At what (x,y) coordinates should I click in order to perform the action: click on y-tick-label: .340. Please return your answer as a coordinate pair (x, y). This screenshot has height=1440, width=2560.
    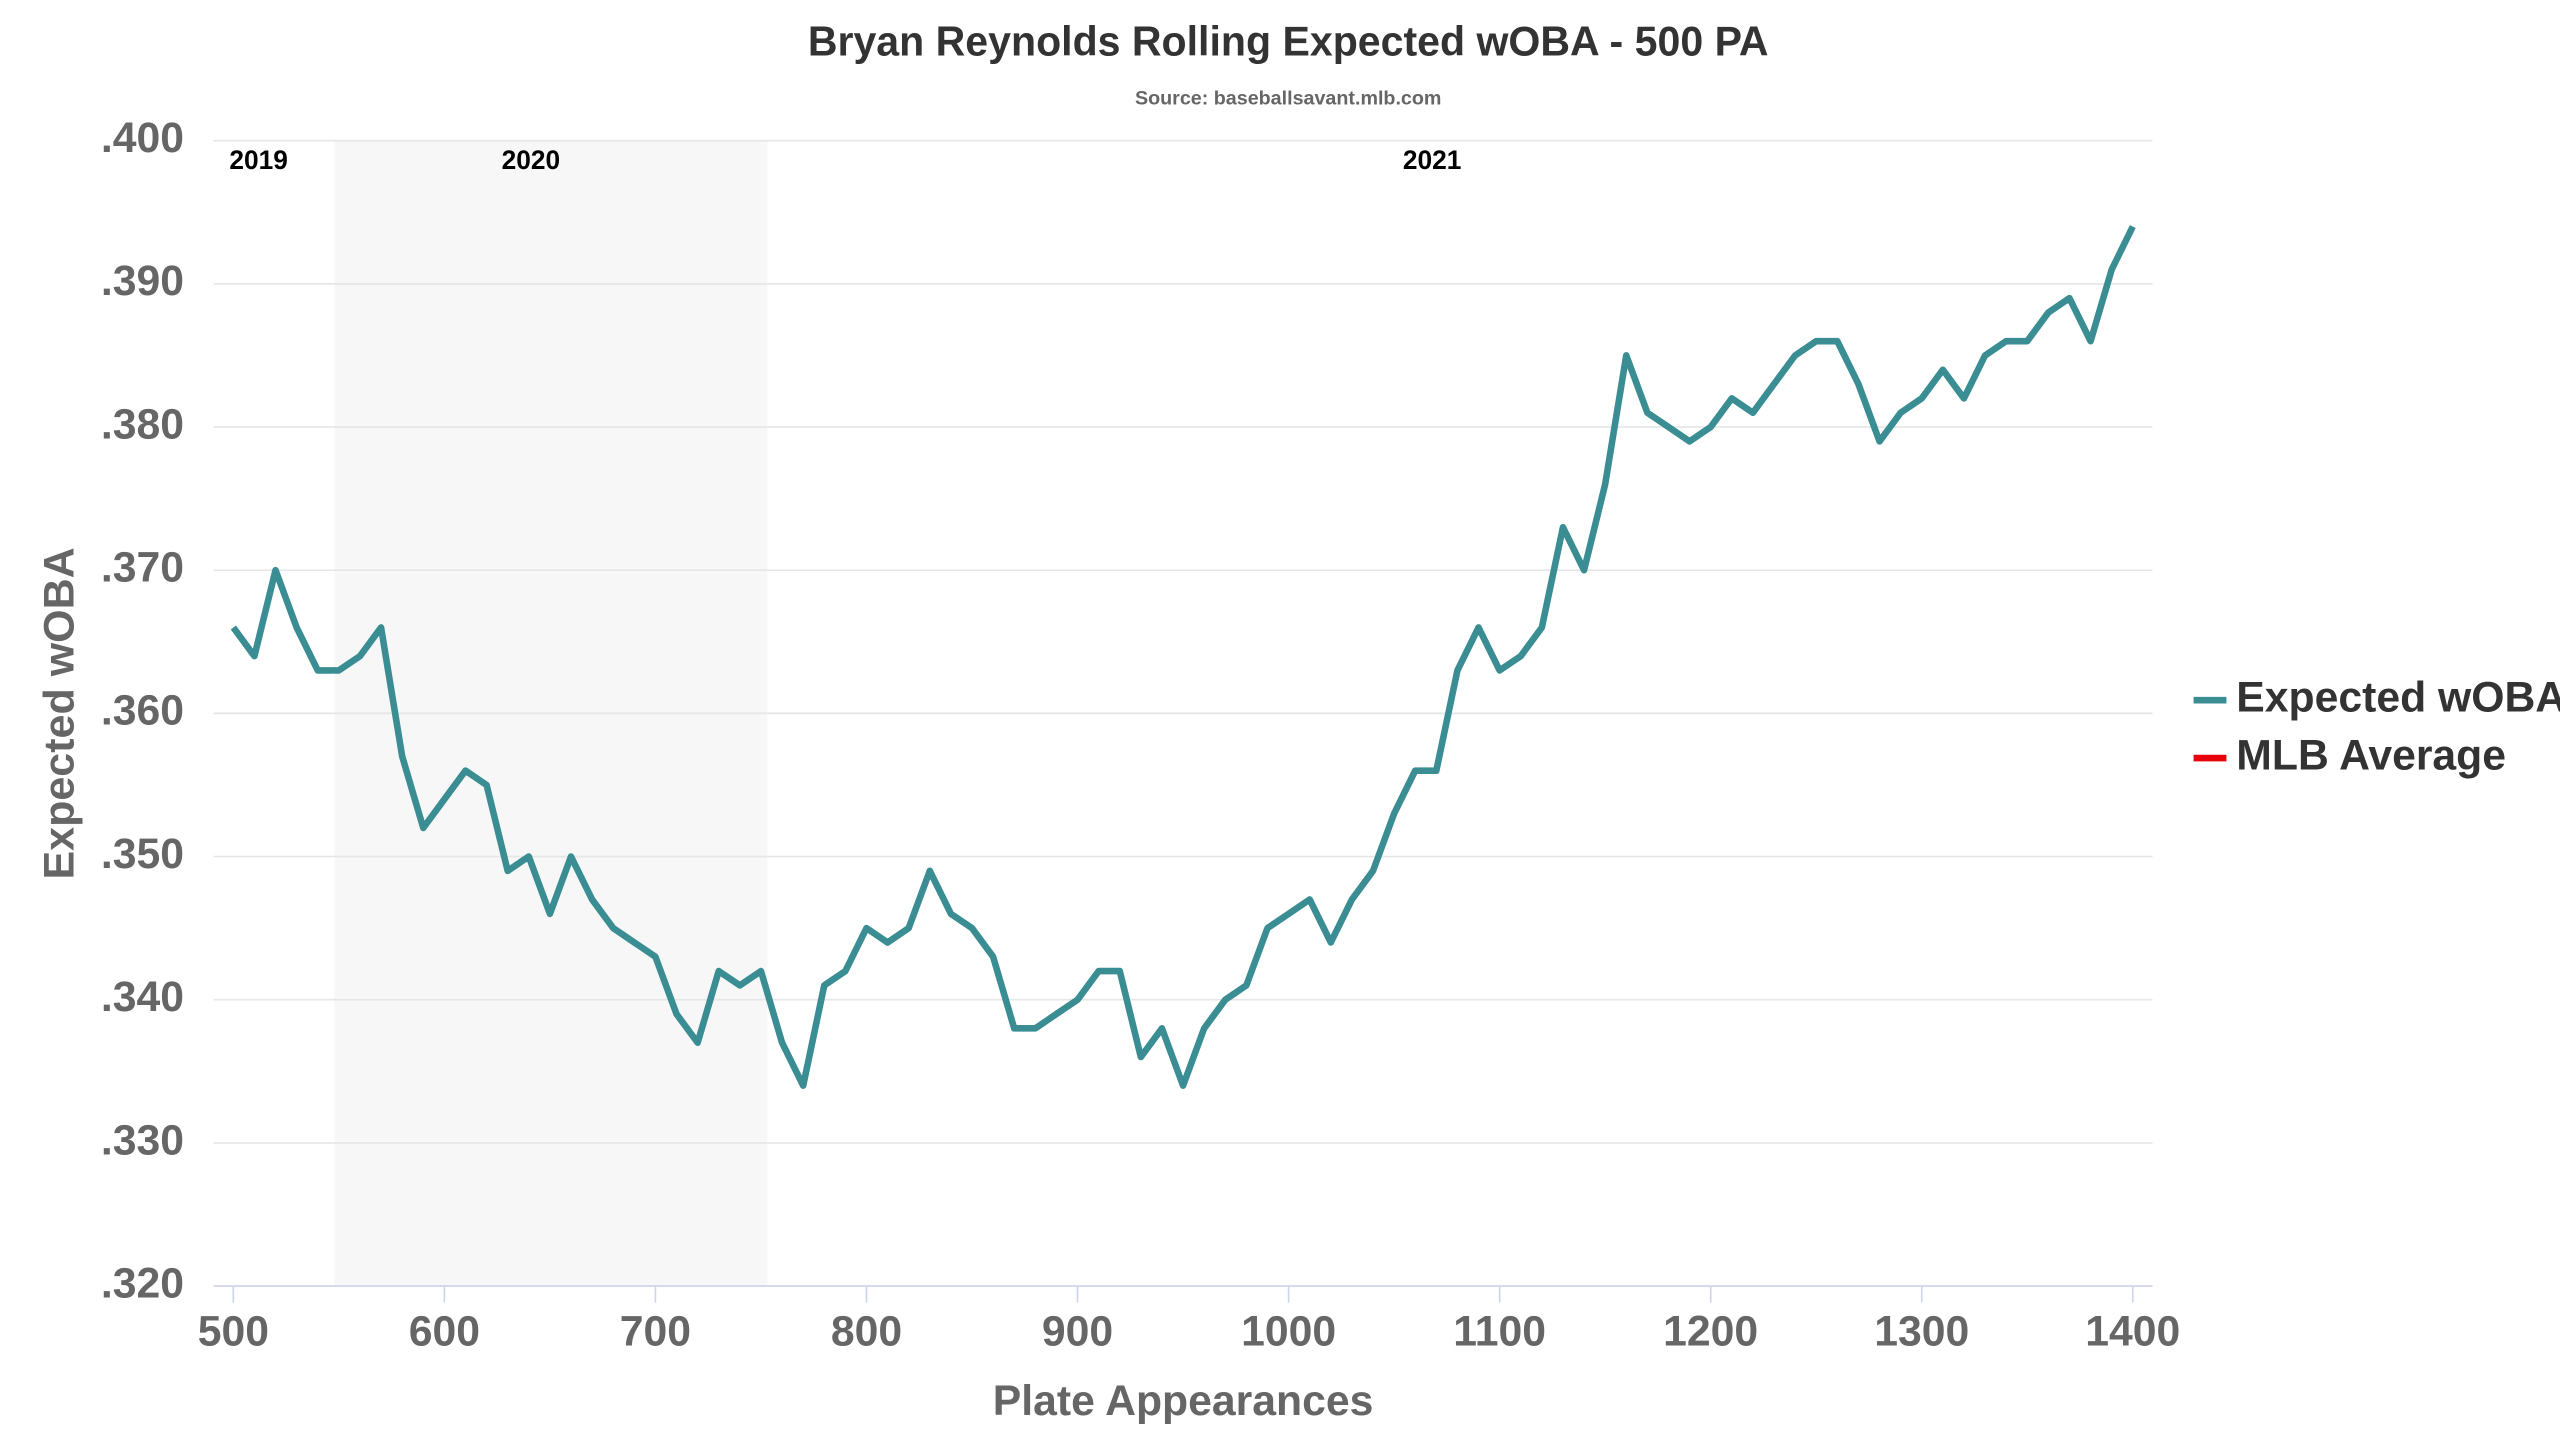
    Looking at the image, I should click on (142, 997).